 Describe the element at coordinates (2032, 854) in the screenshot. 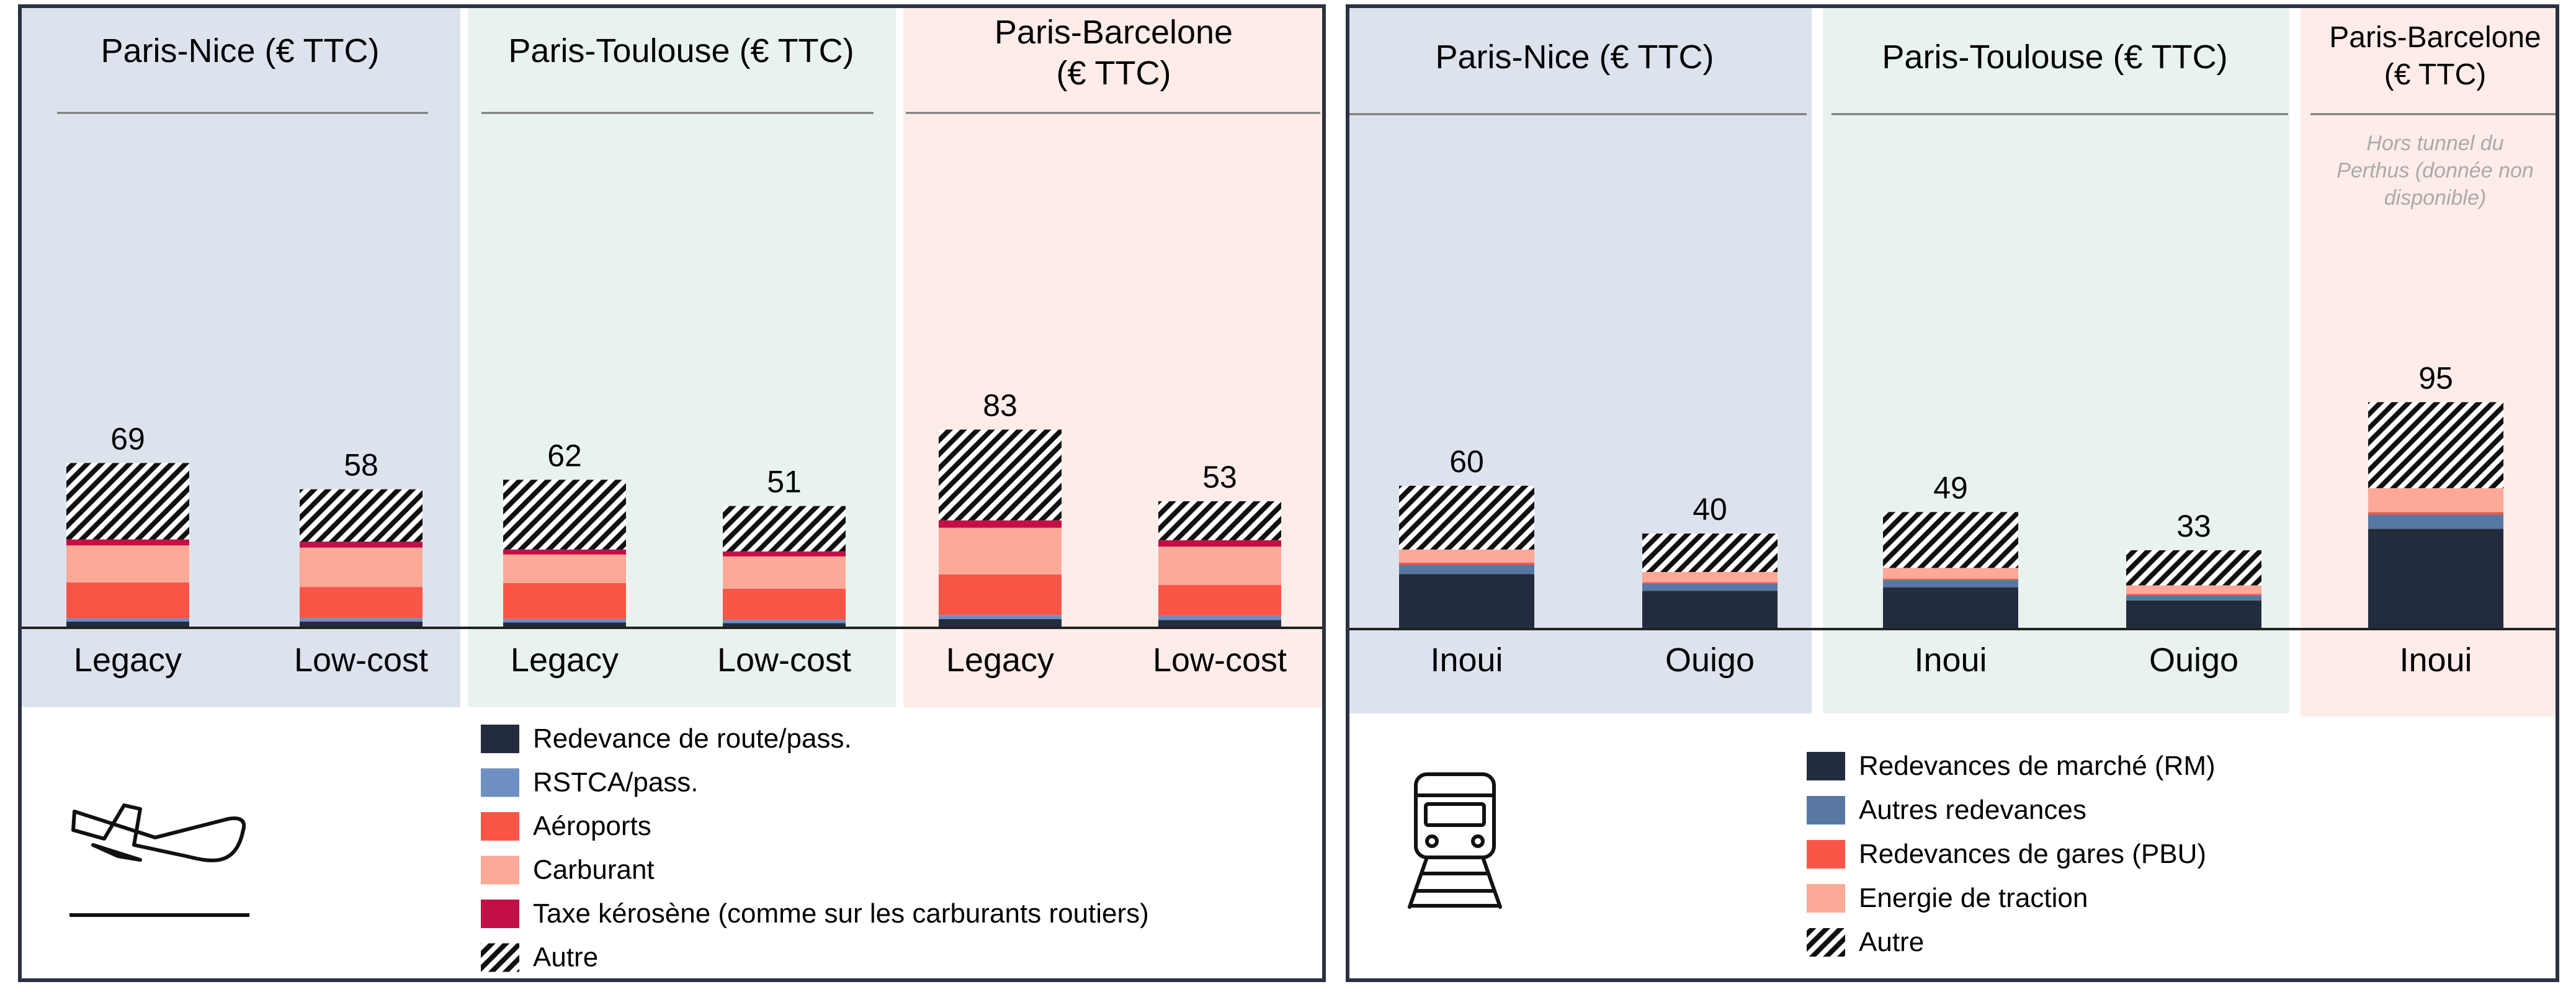

I see `legend-label-redevances-de-gares-pbu: Redevances de gares (PBU)` at that location.